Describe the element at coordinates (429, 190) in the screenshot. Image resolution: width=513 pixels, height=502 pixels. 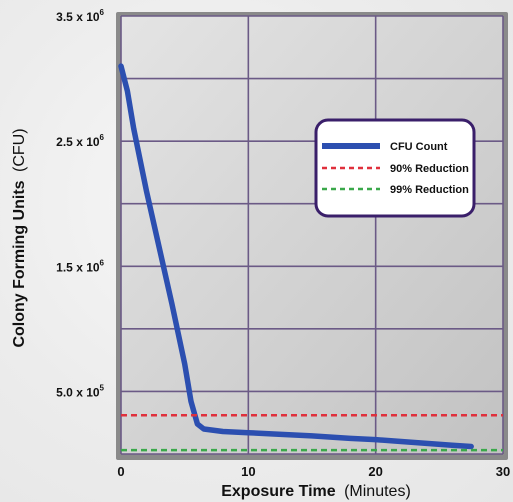
I see `legend-label-99-reduction: 99% Reduction` at that location.